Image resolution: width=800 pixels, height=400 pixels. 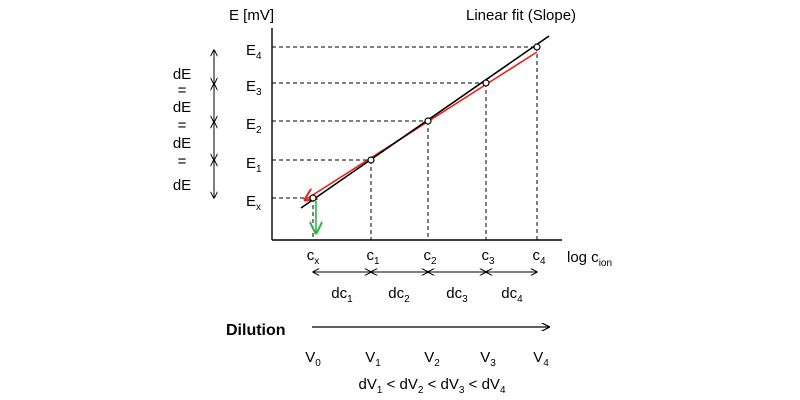 What do you see at coordinates (430, 257) in the screenshot?
I see `conc-label-c2: c2` at bounding box center [430, 257].